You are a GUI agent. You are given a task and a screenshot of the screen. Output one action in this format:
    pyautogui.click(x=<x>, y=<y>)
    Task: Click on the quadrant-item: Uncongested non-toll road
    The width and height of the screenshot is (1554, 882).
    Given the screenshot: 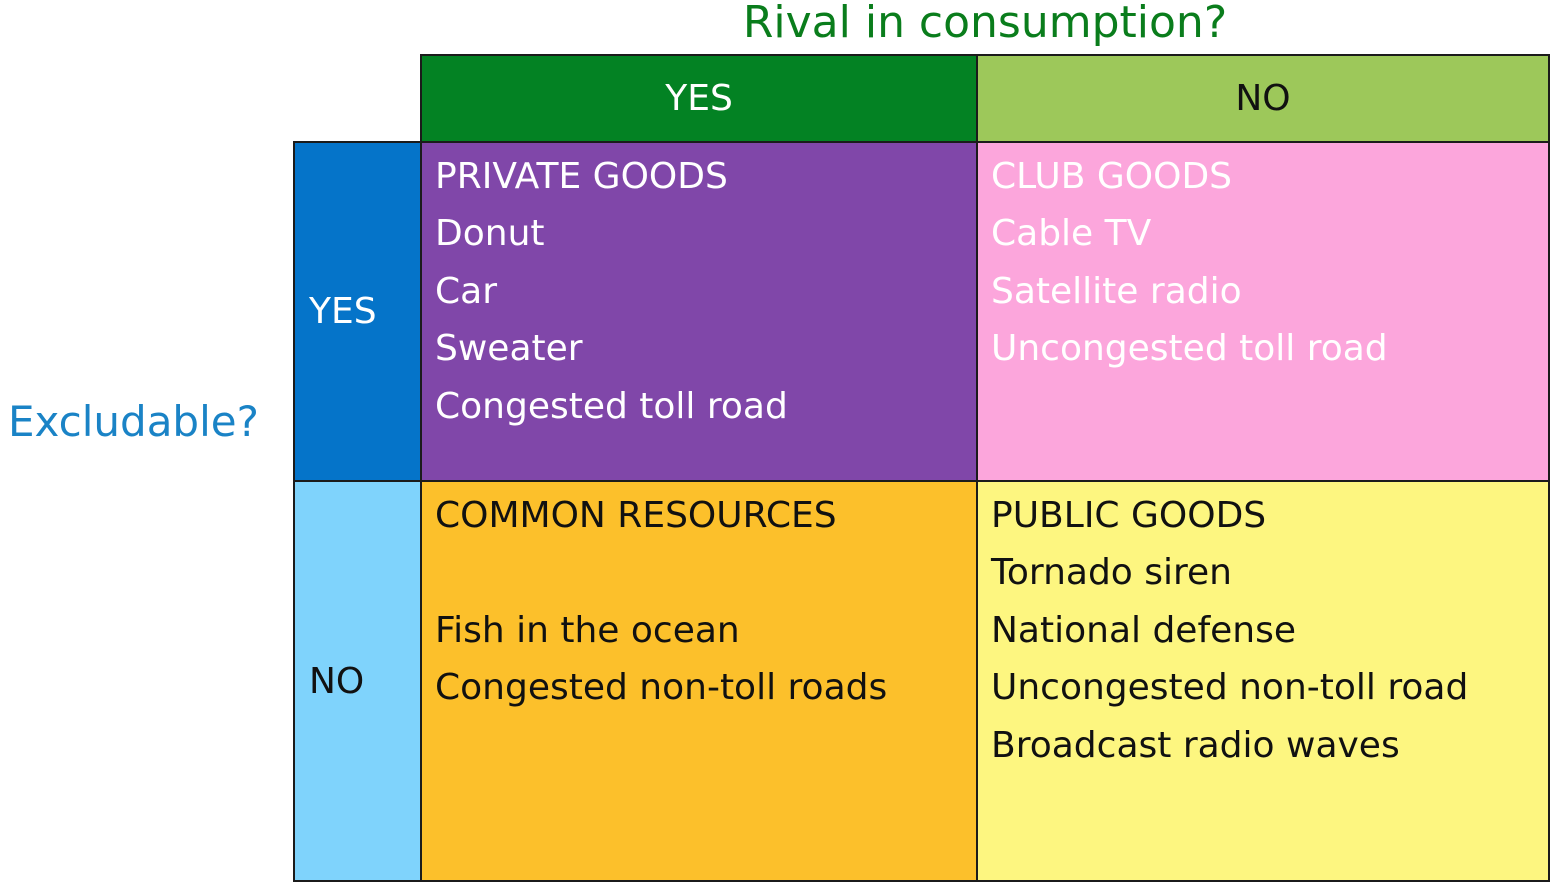 What is the action you would take?
    pyautogui.click(x=1230, y=688)
    